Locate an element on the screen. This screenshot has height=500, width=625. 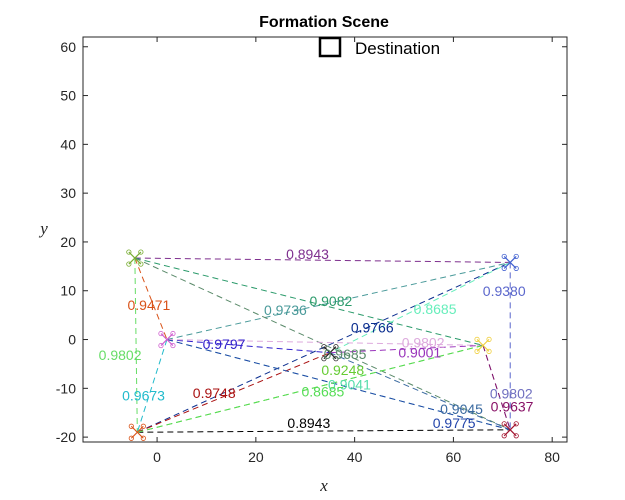
x-tick-label: 80 is located at coordinates (552, 457).